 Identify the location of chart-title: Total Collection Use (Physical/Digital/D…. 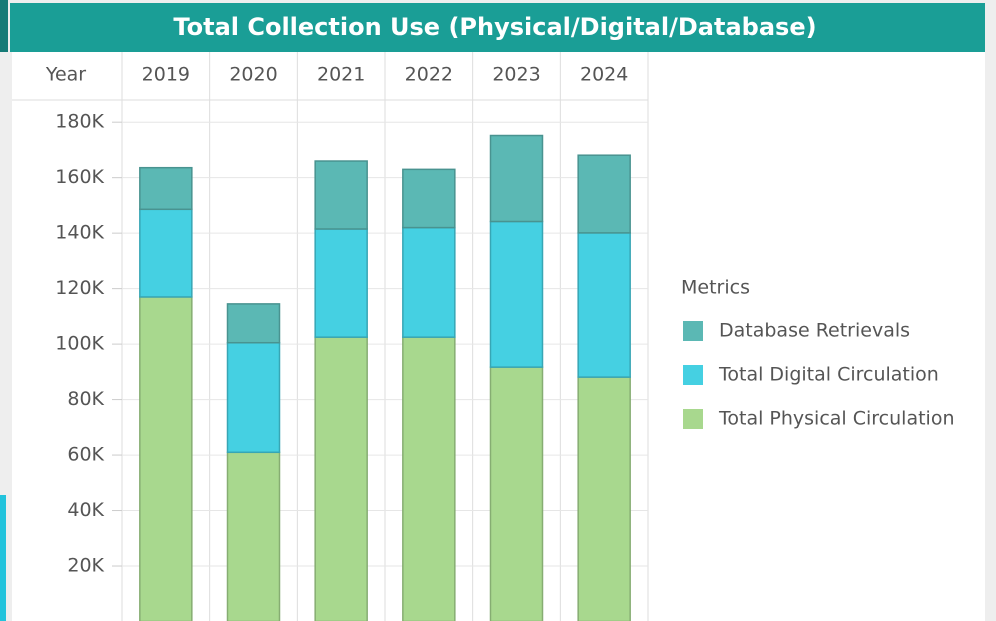
(494, 27).